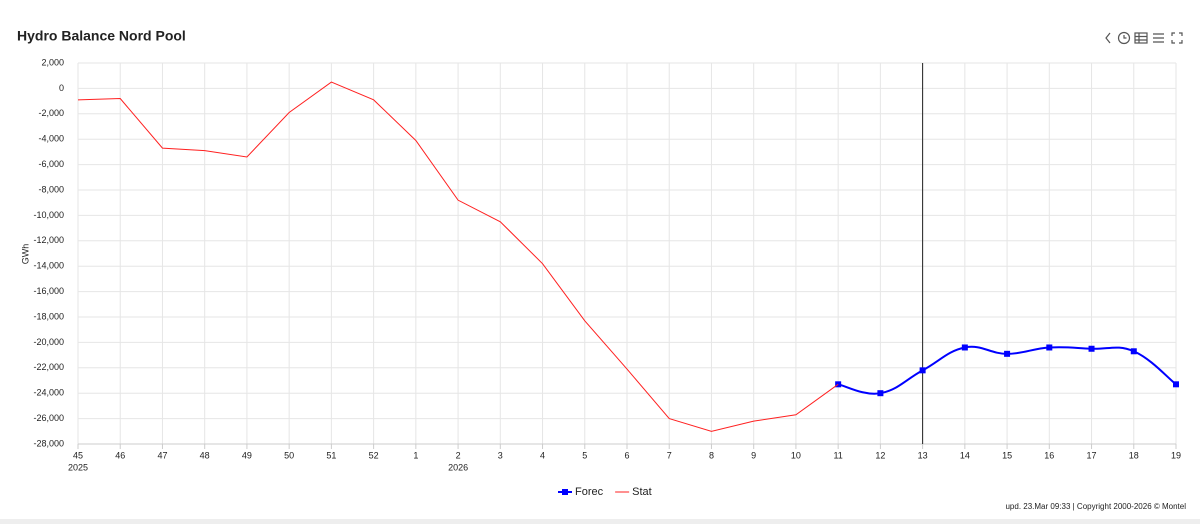  I want to click on y-tick-label: -10,000, so click(48, 215).